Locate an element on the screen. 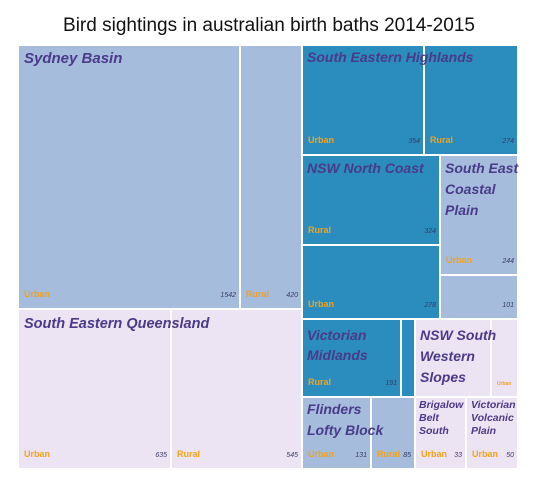 The height and width of the screenshot is (480, 538). cell-value-label: 1542 is located at coordinates (228, 295).